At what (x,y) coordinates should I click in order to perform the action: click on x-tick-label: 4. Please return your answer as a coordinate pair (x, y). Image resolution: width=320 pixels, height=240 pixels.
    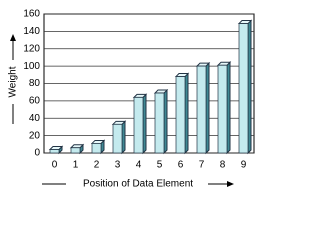
    Looking at the image, I should click on (139, 165).